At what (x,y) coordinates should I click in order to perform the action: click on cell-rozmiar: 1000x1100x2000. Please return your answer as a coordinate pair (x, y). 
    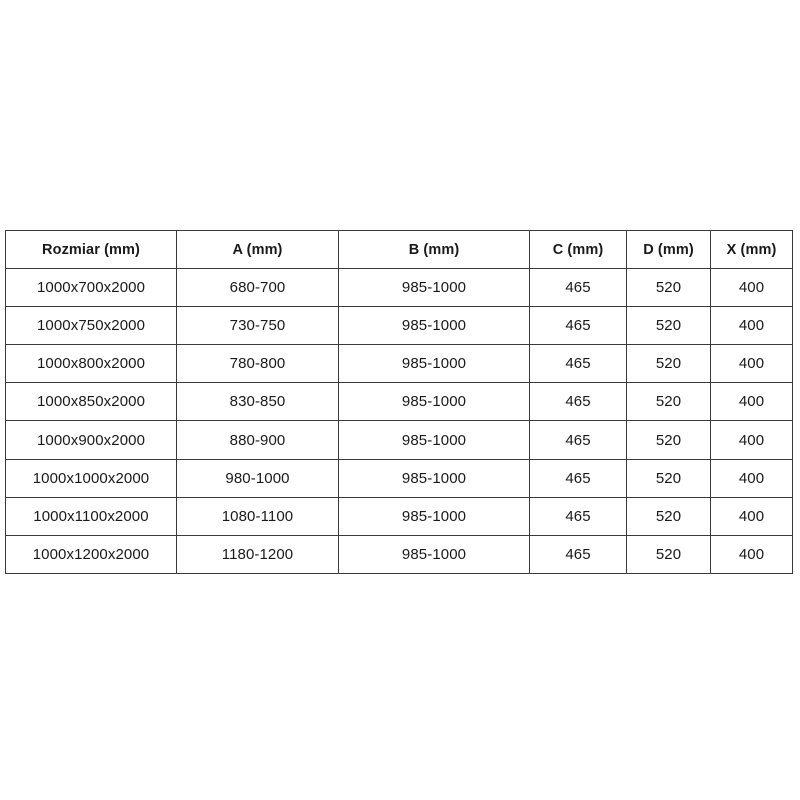
    Looking at the image, I should click on (91, 516).